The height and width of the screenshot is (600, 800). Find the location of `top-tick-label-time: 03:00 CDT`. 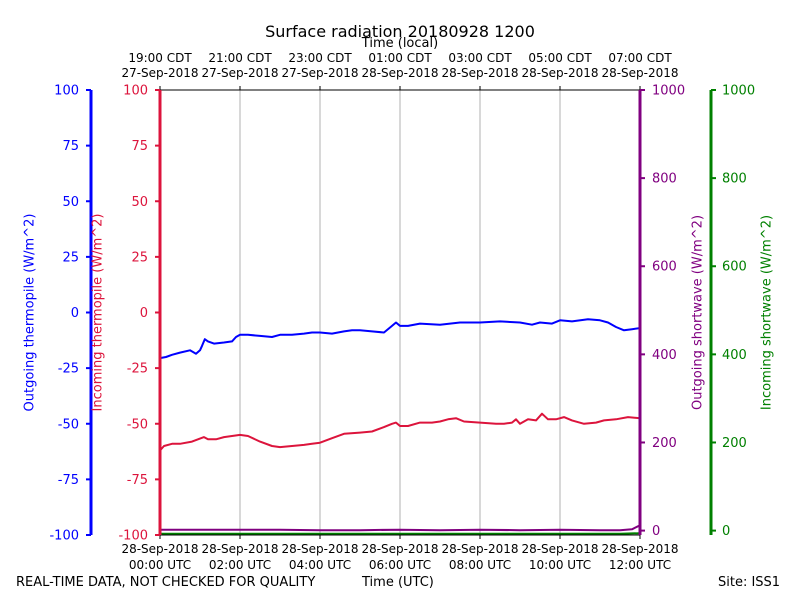

top-tick-label-time: 03:00 CDT is located at coordinates (480, 58).